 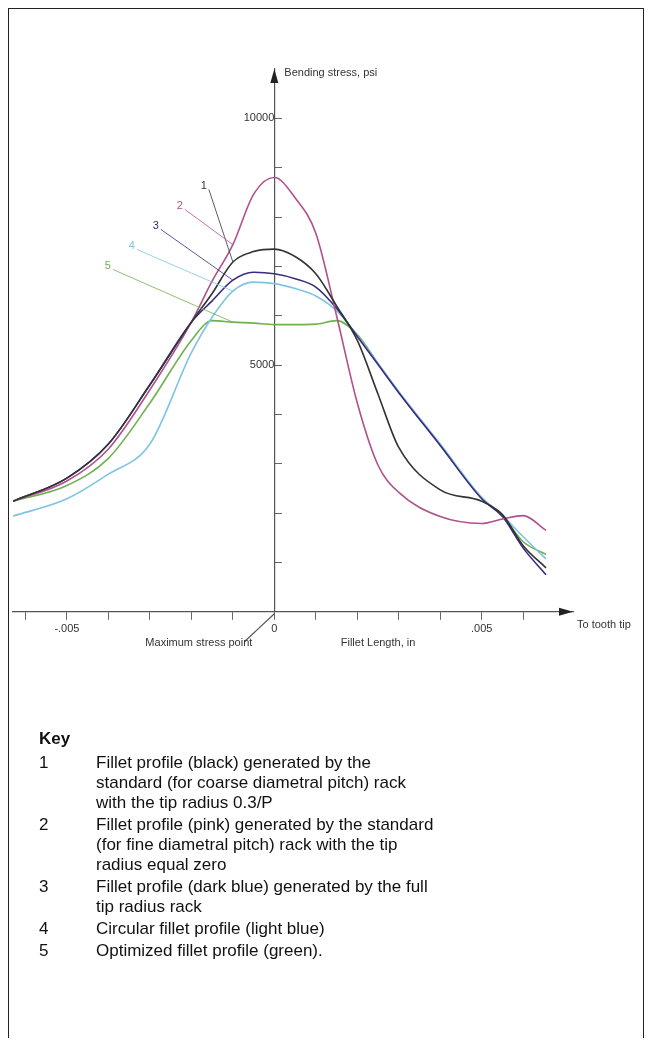 I want to click on x-tick-label: .005, so click(x=482, y=628).